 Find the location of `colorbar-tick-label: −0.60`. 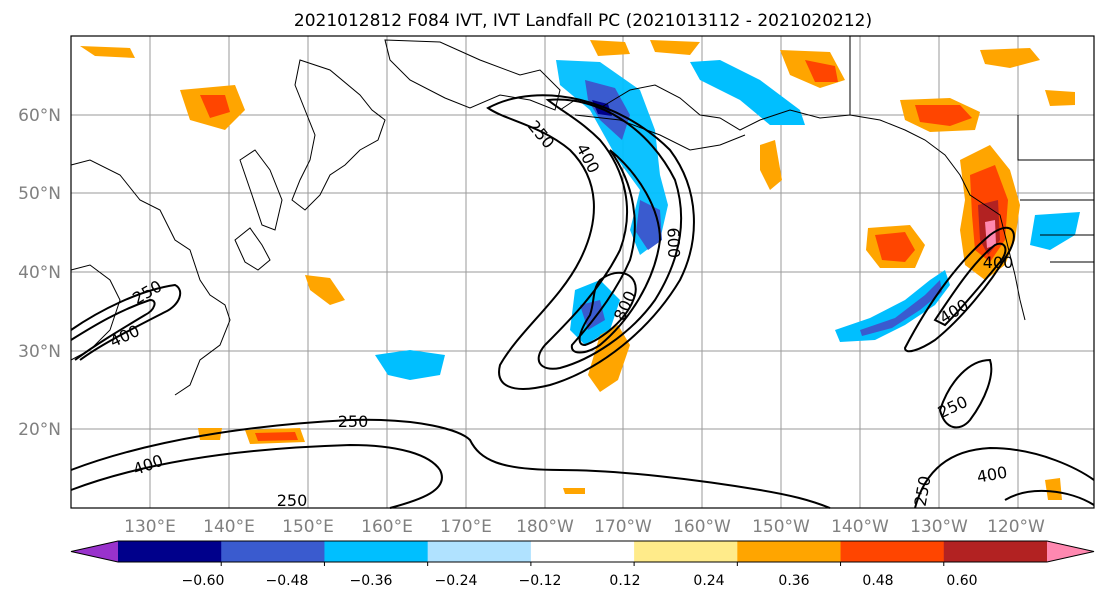

colorbar-tick-label: −0.60 is located at coordinates (203, 581).